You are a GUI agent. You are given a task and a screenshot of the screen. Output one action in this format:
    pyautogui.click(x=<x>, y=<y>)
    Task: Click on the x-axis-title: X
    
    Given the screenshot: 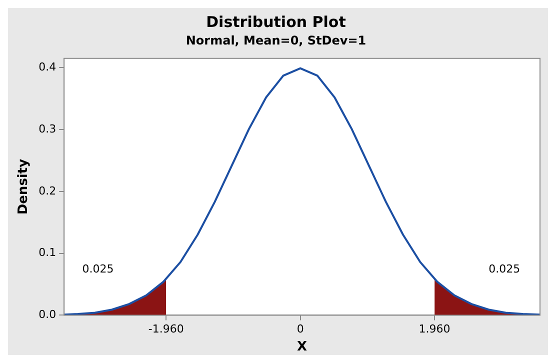 What is the action you would take?
    pyautogui.click(x=302, y=347)
    